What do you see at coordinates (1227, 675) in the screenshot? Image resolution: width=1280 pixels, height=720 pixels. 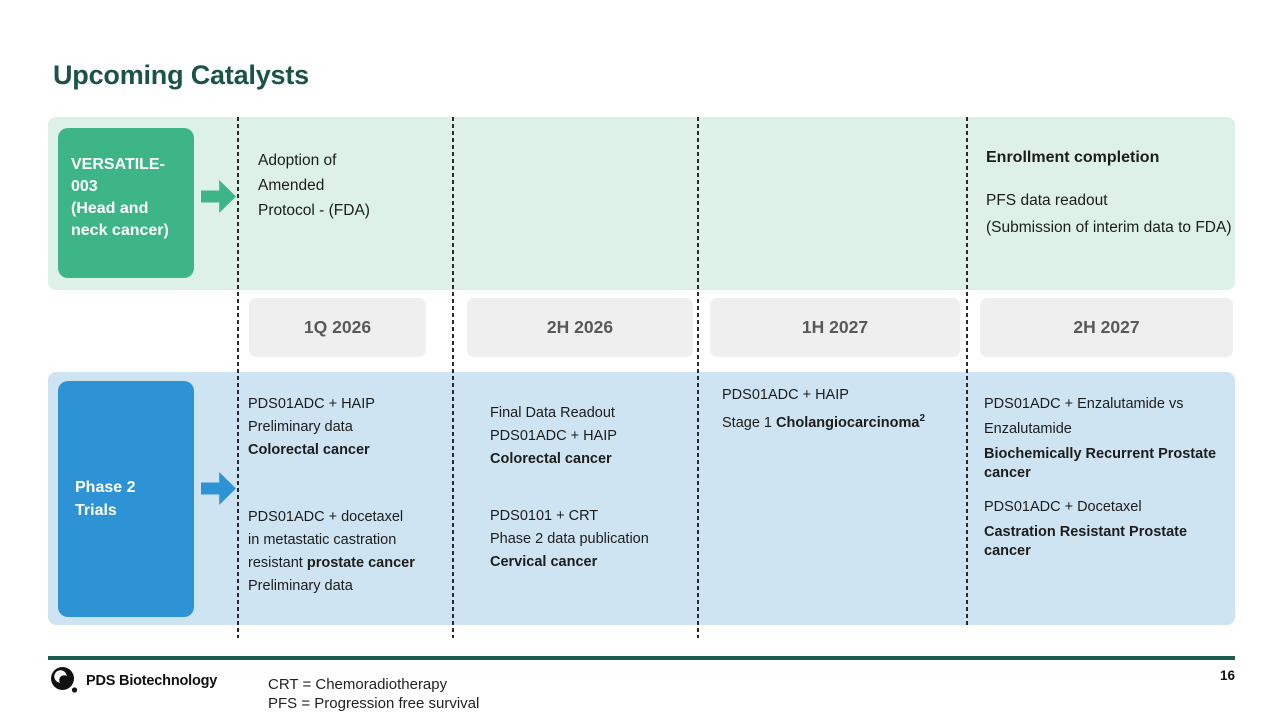 I see `page-number: 16` at bounding box center [1227, 675].